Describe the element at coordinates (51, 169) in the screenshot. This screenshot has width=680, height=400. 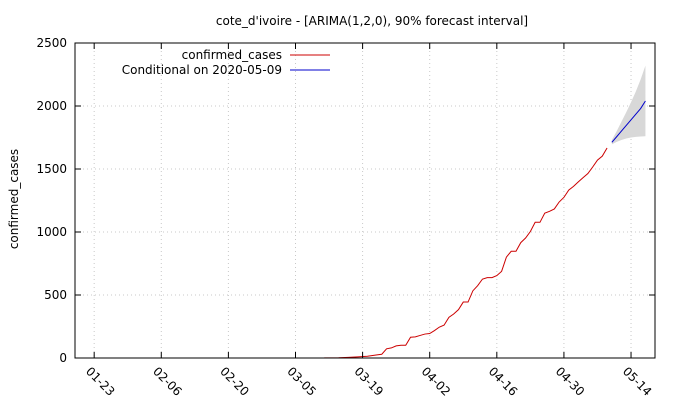
I see `y-tick-label: 1500` at that location.